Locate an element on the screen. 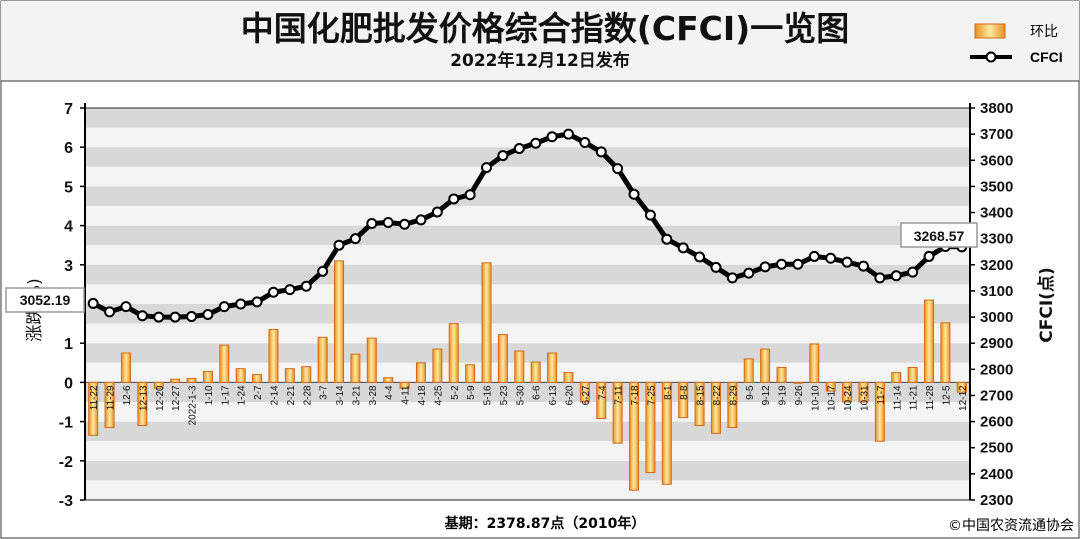 The height and width of the screenshot is (539, 1080). x-tick-label: 4-4 is located at coordinates (389, 392).